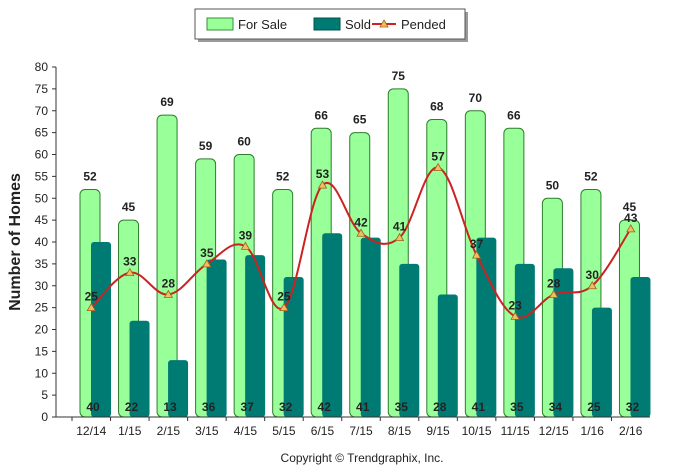 The image size is (689, 467). What do you see at coordinates (362, 458) in the screenshot?
I see `copyright-text: Copyright © Trendgraphix, Inc.` at bounding box center [362, 458].